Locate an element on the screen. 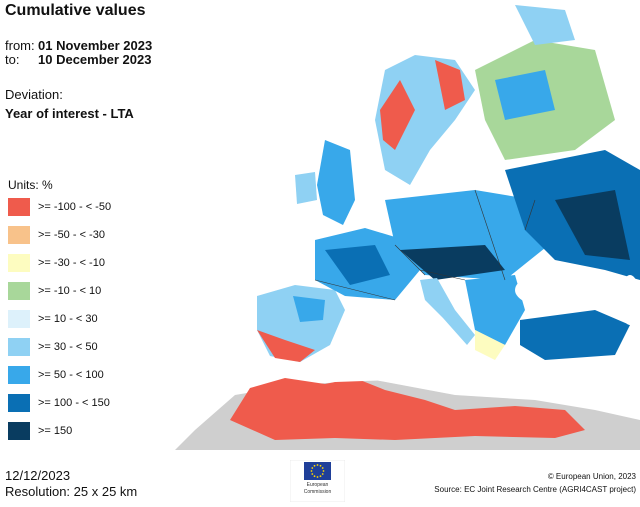 This screenshot has width=640, height=507. legend-item: >= 100 - < 150 is located at coordinates (59, 403).